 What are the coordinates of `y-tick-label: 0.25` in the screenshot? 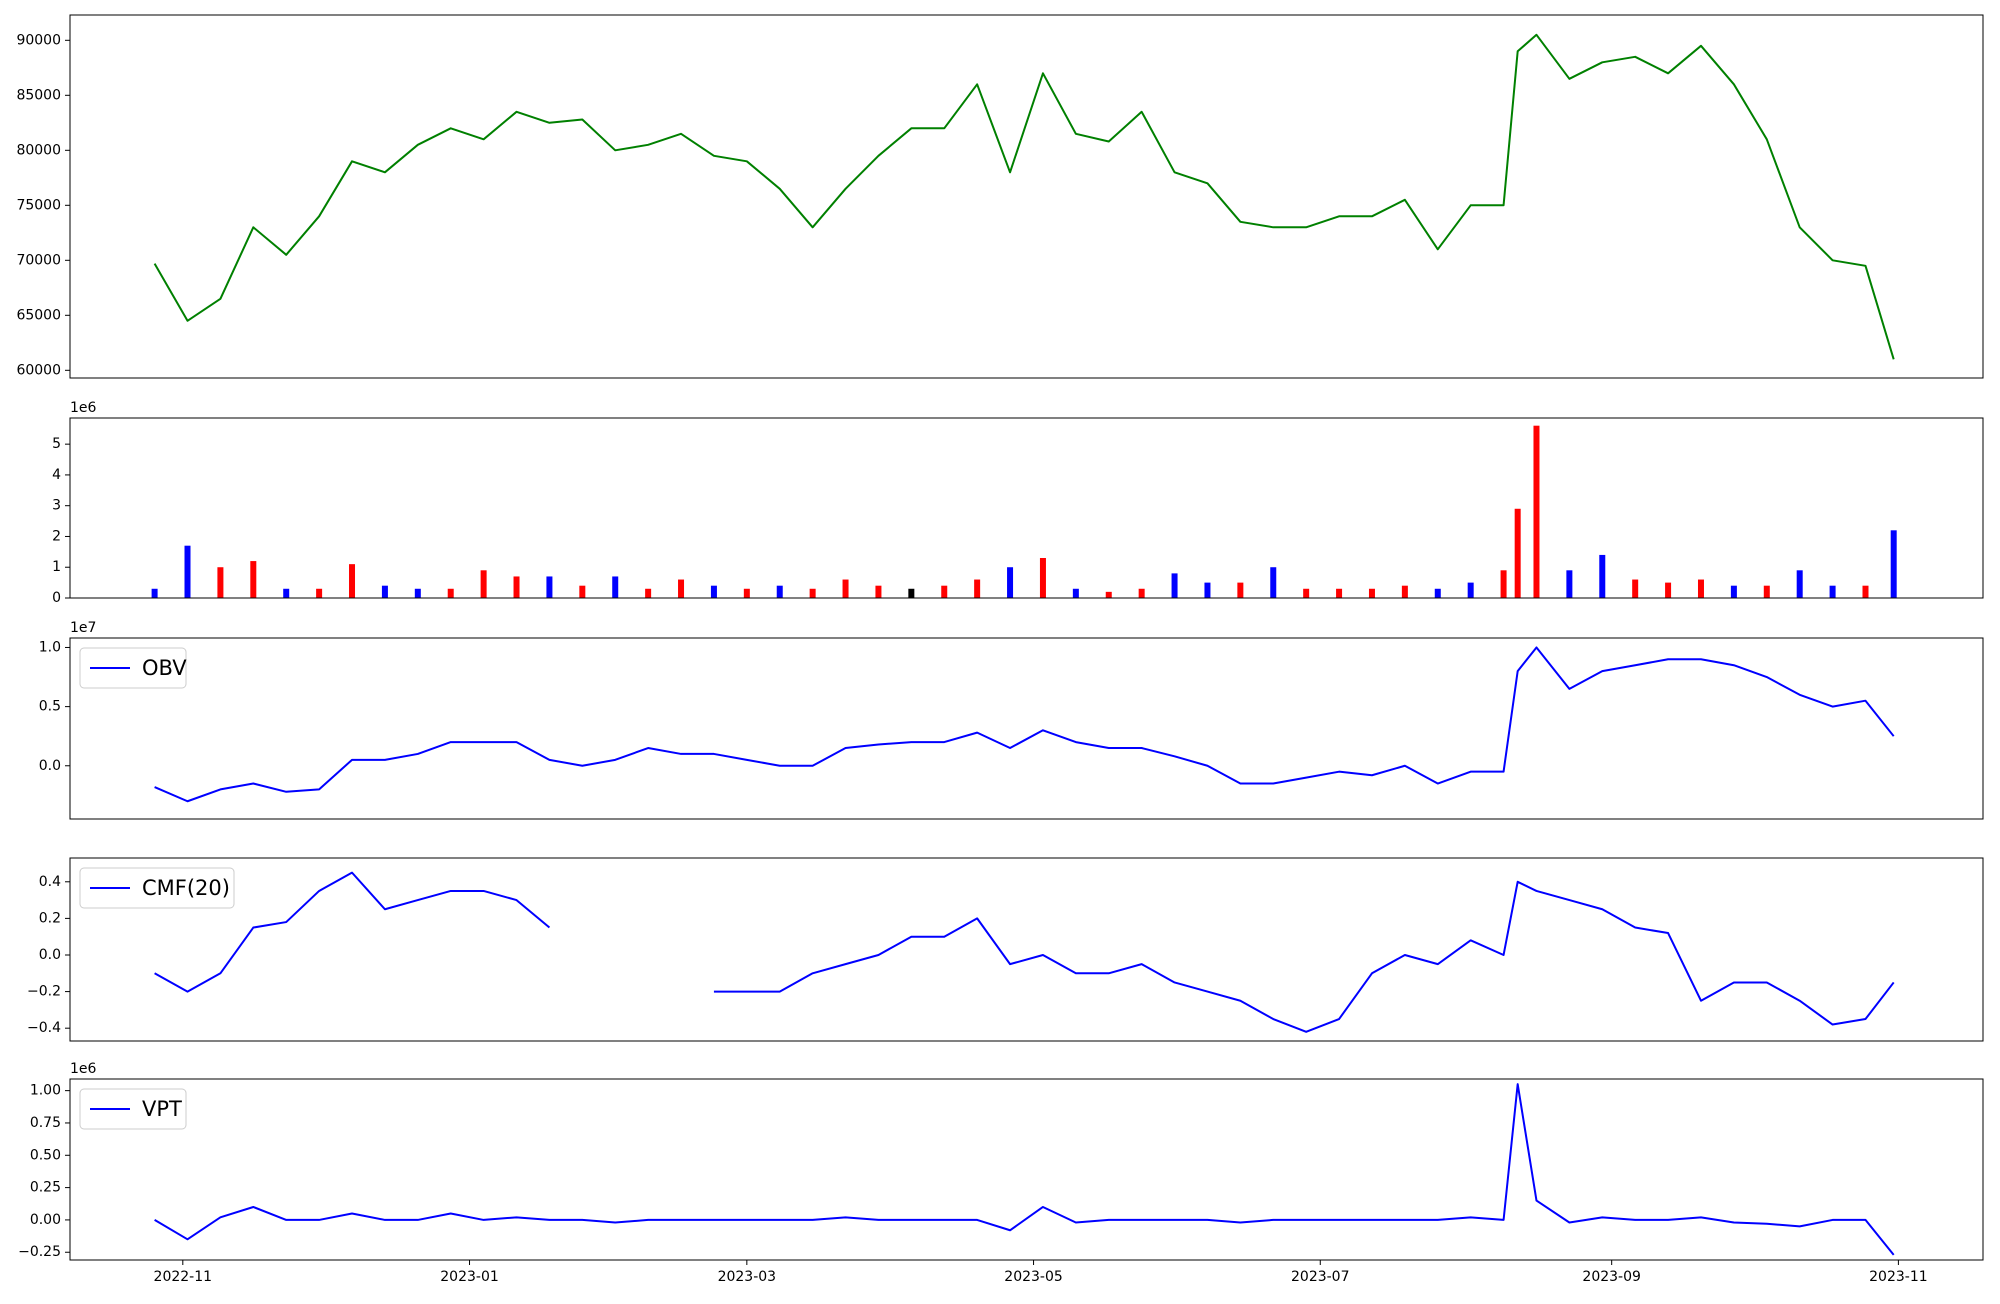 It's located at (45, 1188).